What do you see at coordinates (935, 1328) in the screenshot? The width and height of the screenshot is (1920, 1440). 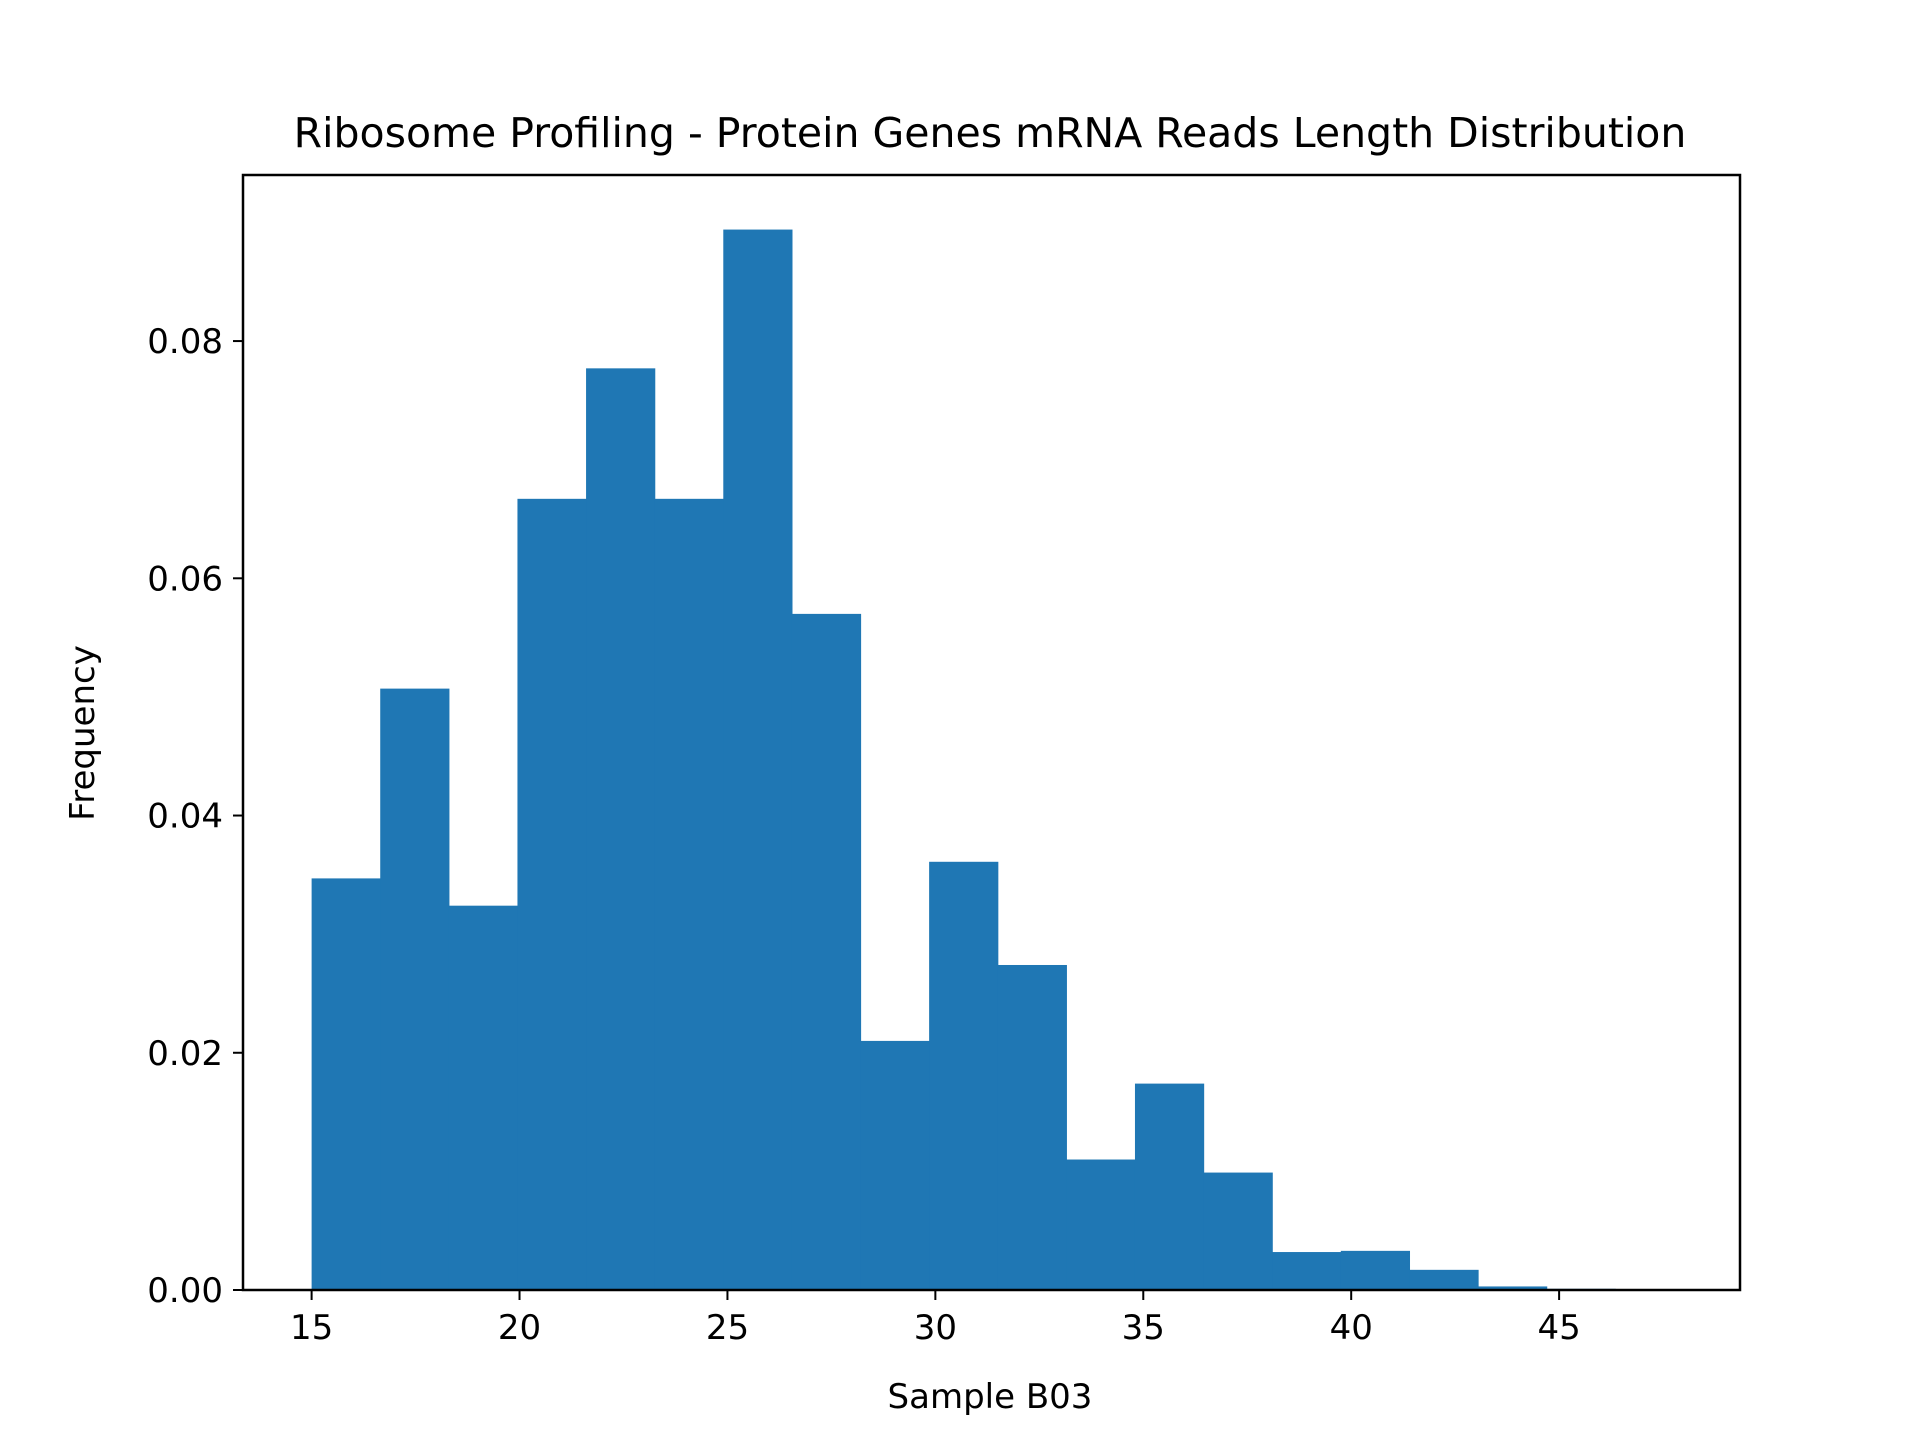 I see `x-tick-label: 30` at bounding box center [935, 1328].